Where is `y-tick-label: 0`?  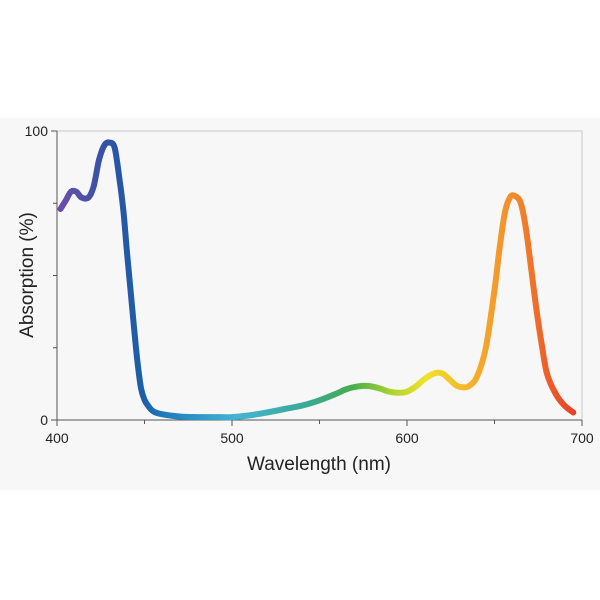 y-tick-label: 0 is located at coordinates (44, 420).